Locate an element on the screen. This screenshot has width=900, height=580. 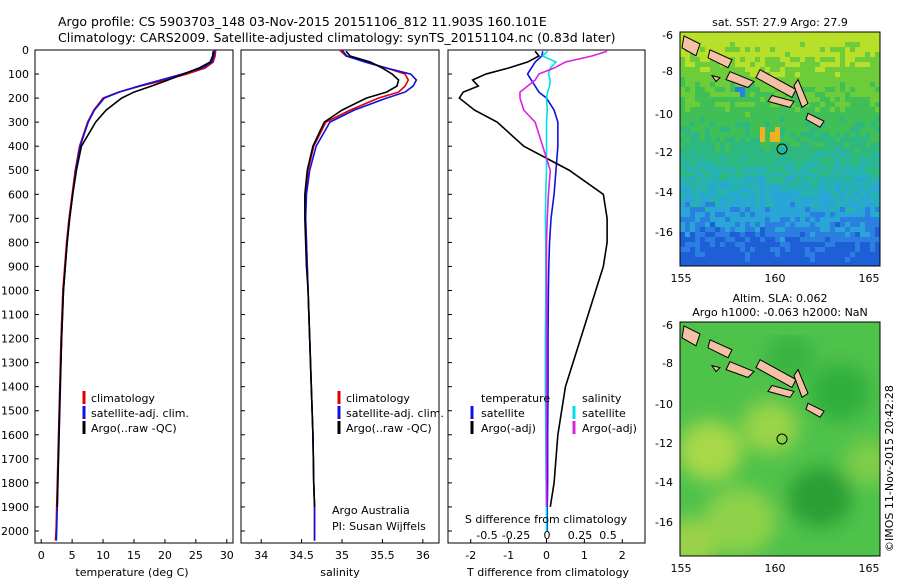
difference-series is located at coordinates (533, 290).